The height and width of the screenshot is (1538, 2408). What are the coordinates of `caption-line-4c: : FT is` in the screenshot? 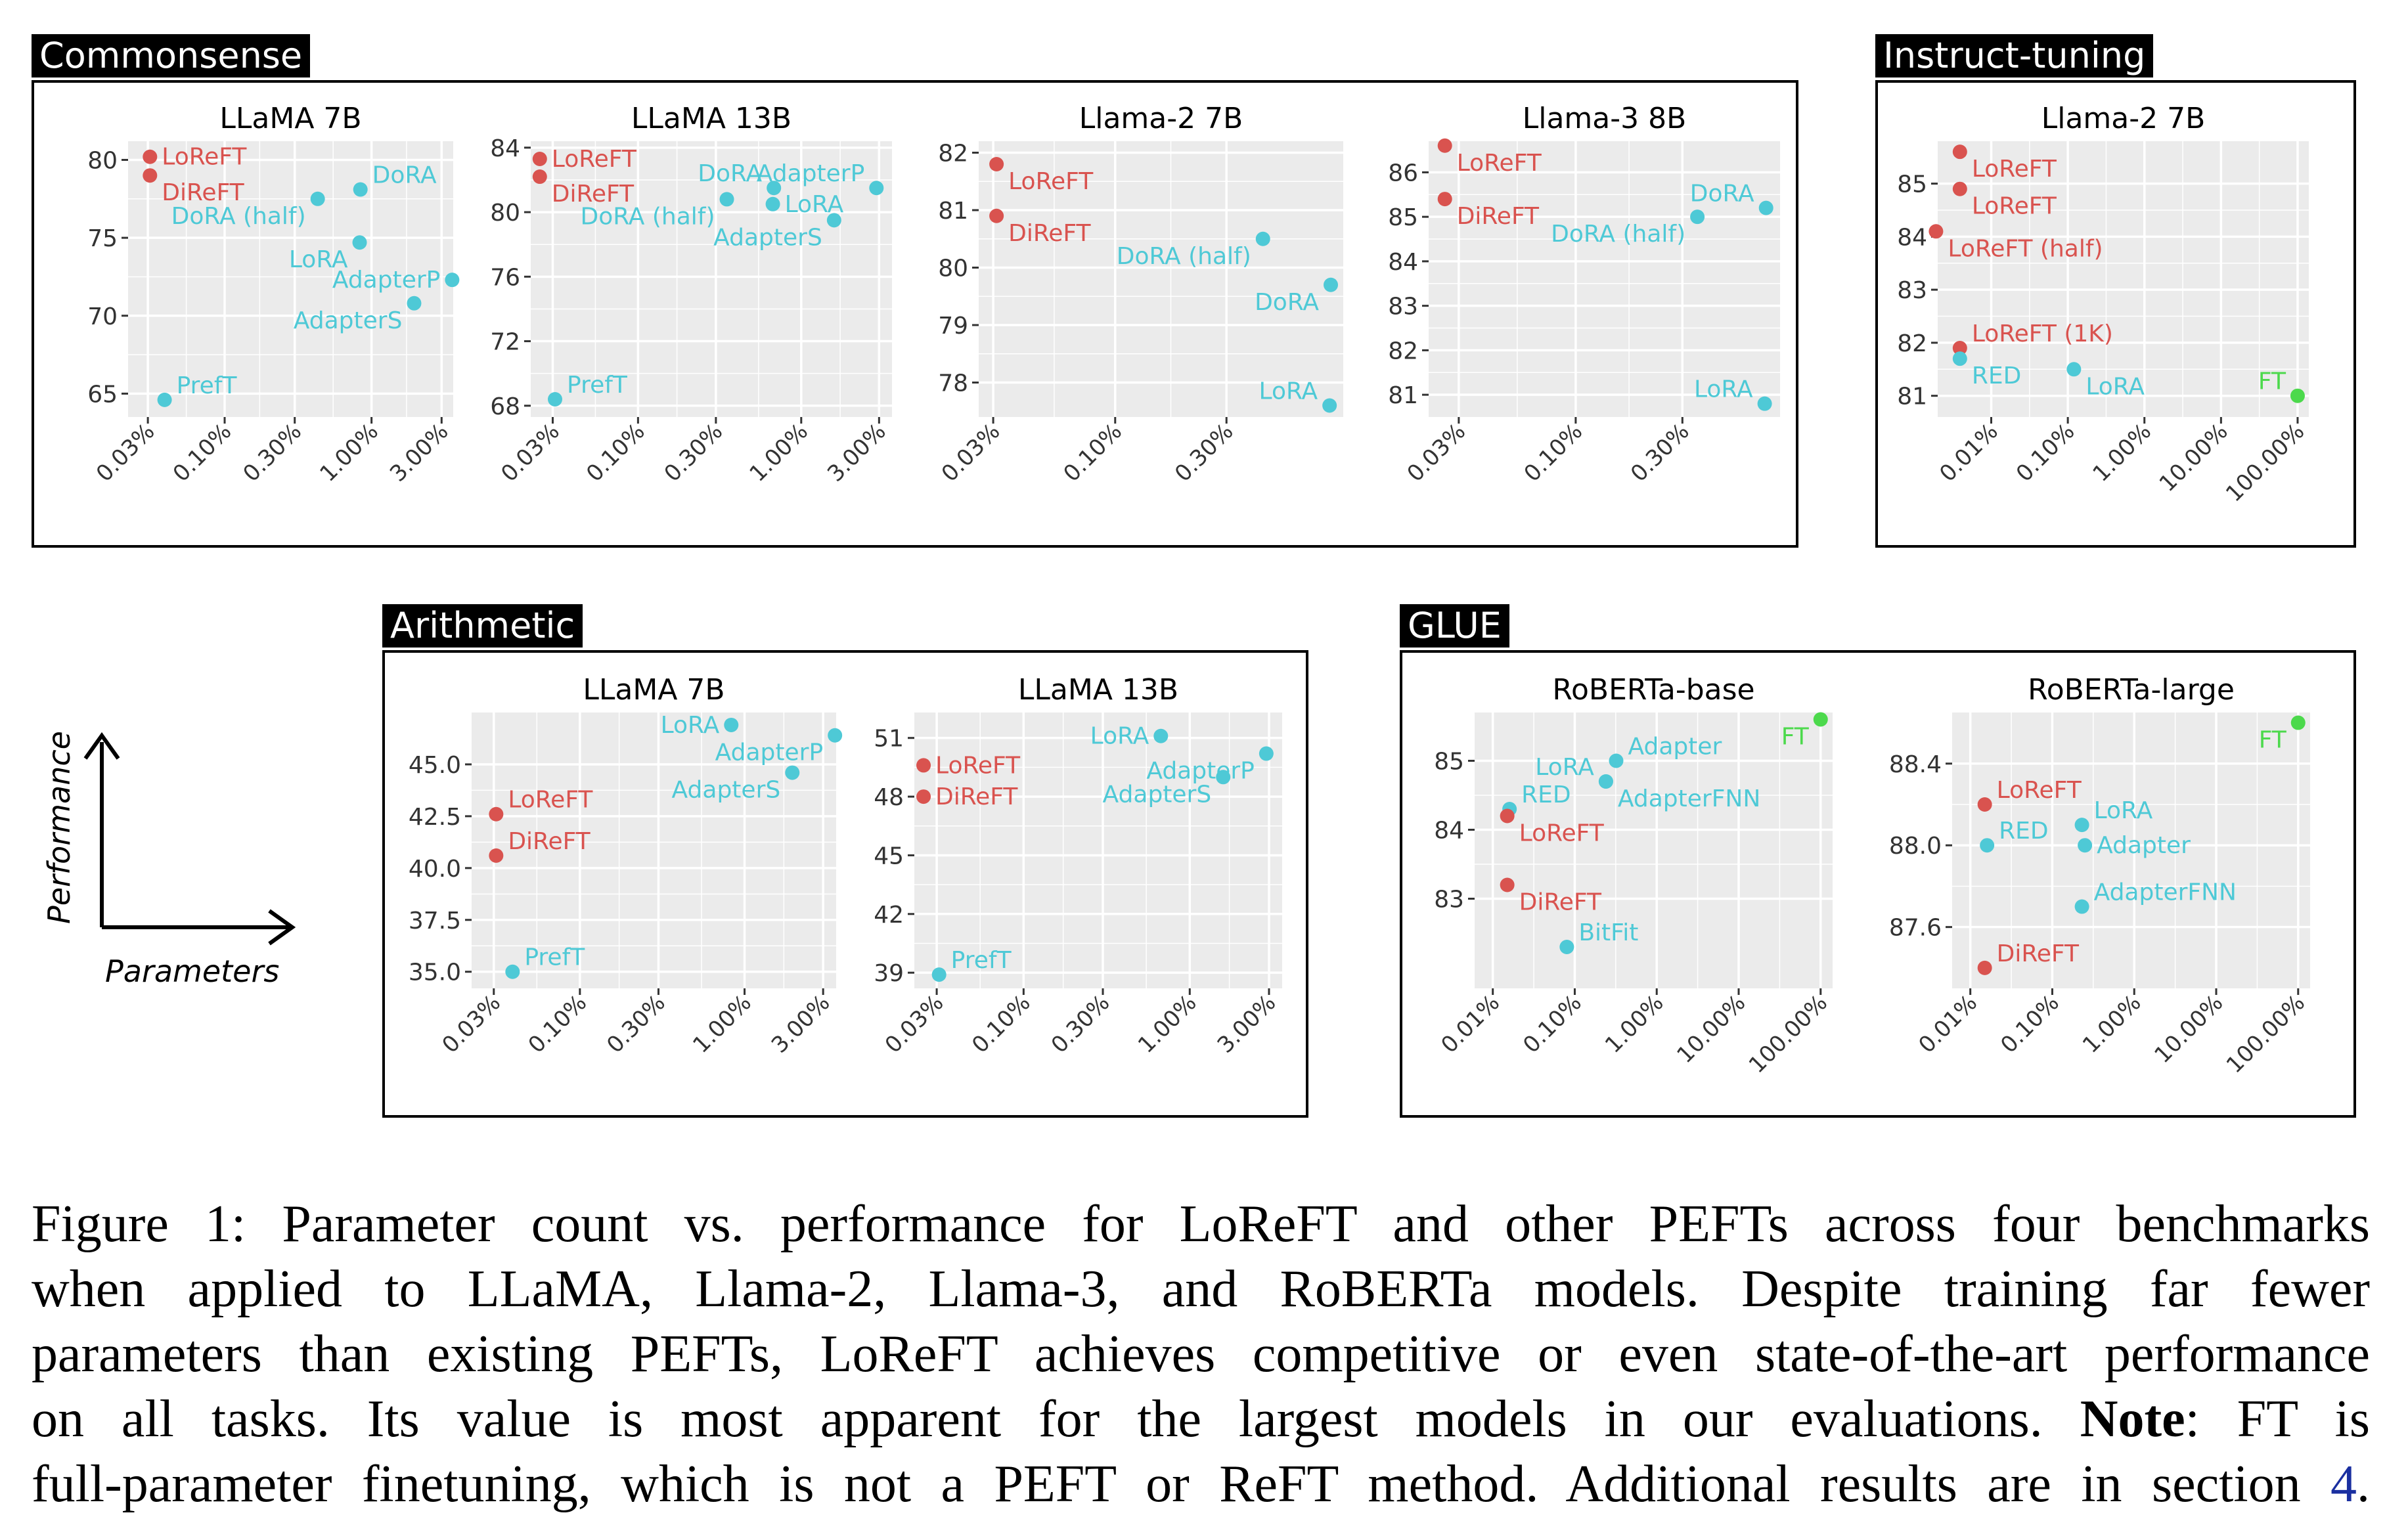 It's located at (2278, 1419).